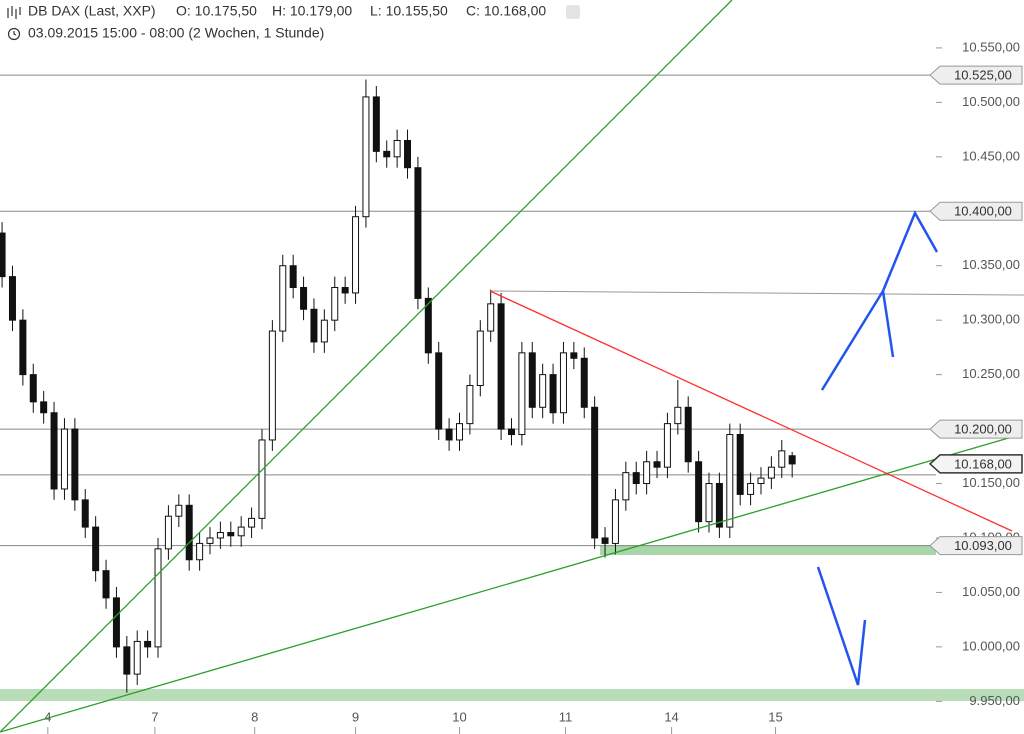 The height and width of the screenshot is (734, 1024). I want to click on y-tick-label: 10.050,00, so click(991, 591).